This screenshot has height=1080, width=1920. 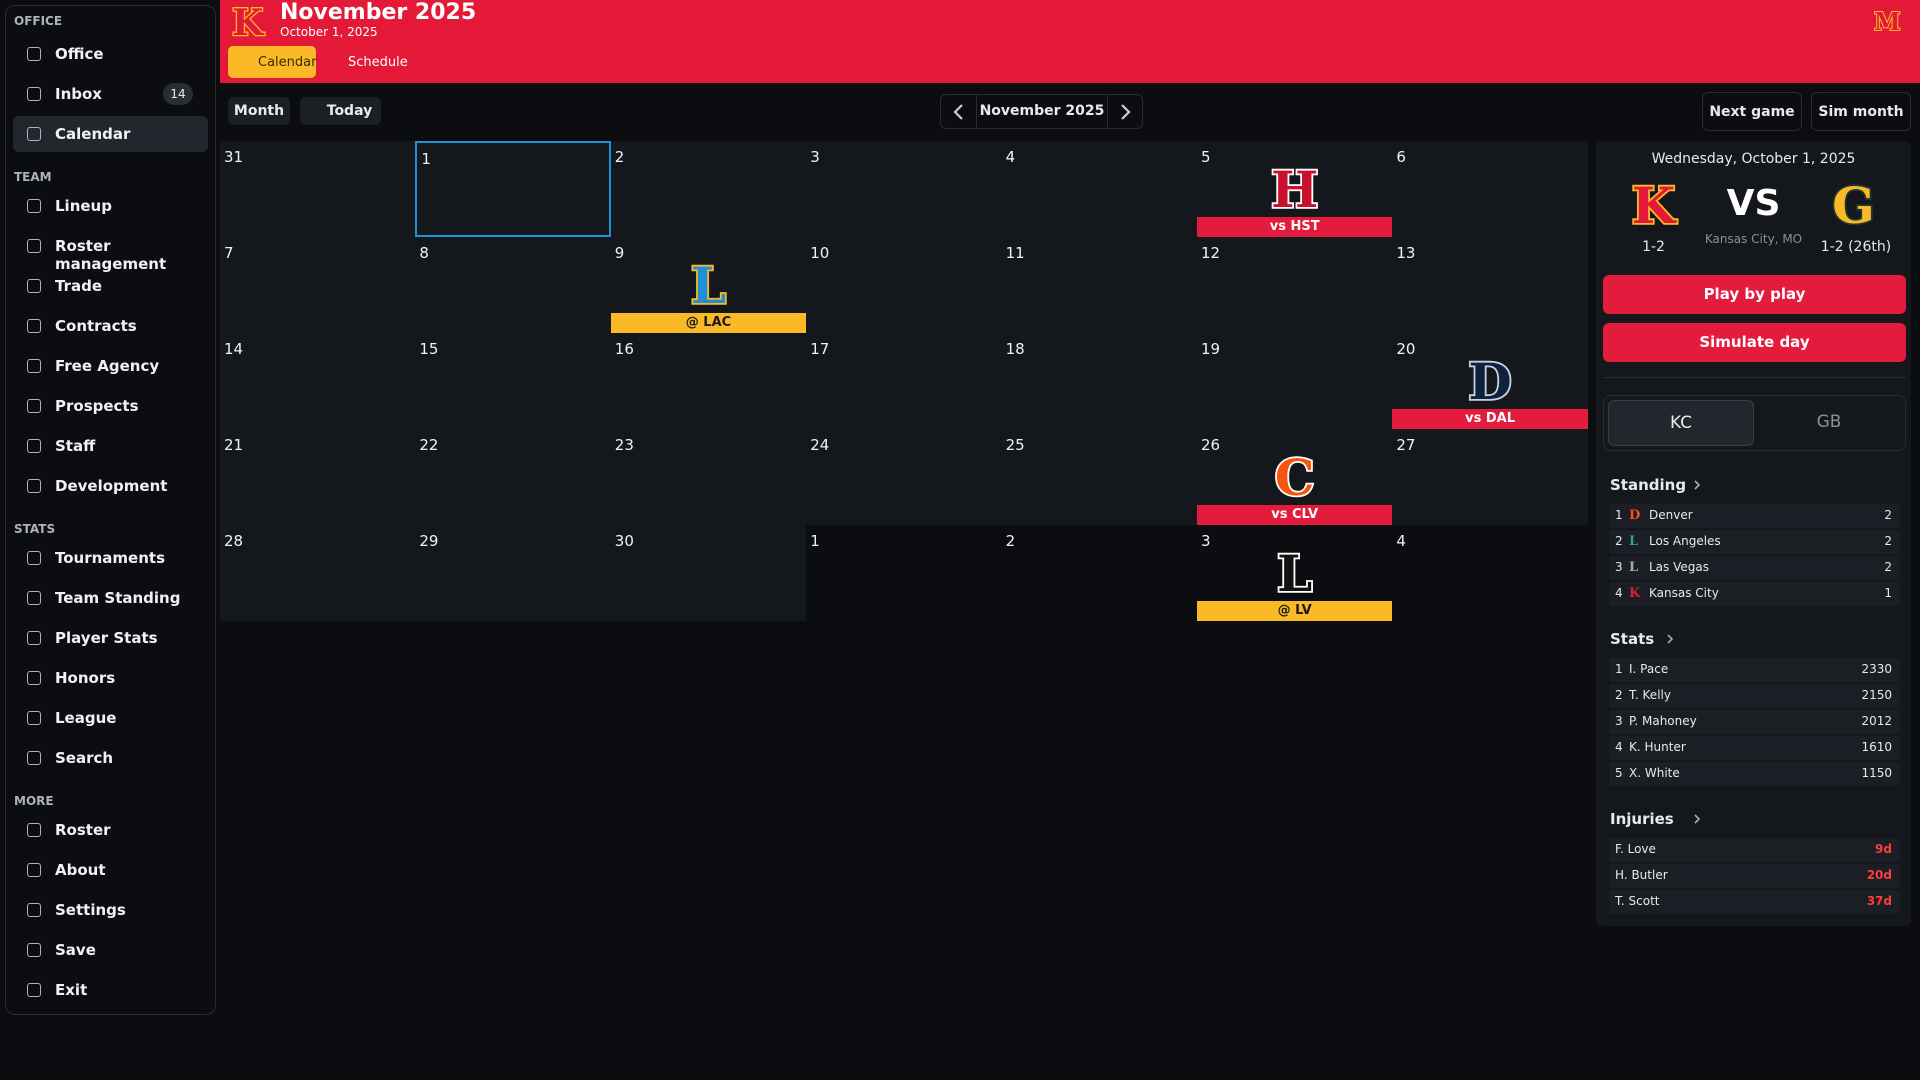 What do you see at coordinates (110, 134) in the screenshot?
I see `nav-item: Calendar` at bounding box center [110, 134].